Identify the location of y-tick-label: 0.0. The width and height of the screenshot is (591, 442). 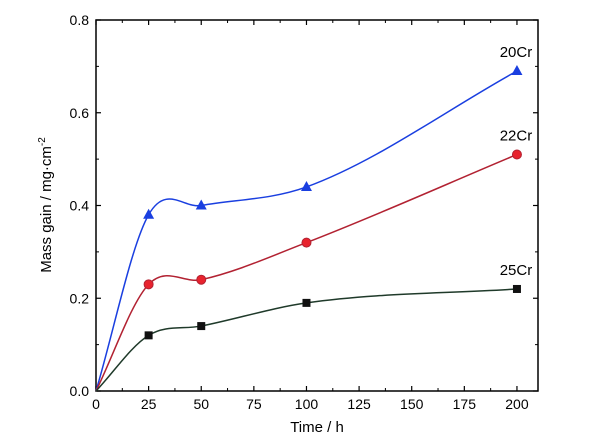
(80, 391).